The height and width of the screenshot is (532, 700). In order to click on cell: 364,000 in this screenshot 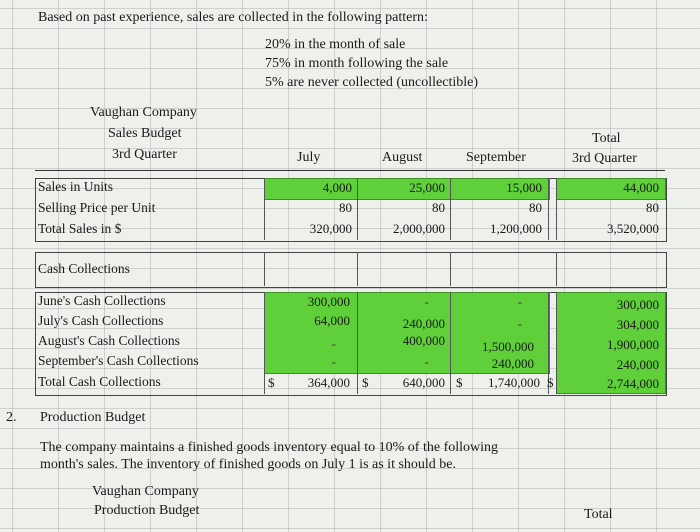, I will do `click(328, 382)`.